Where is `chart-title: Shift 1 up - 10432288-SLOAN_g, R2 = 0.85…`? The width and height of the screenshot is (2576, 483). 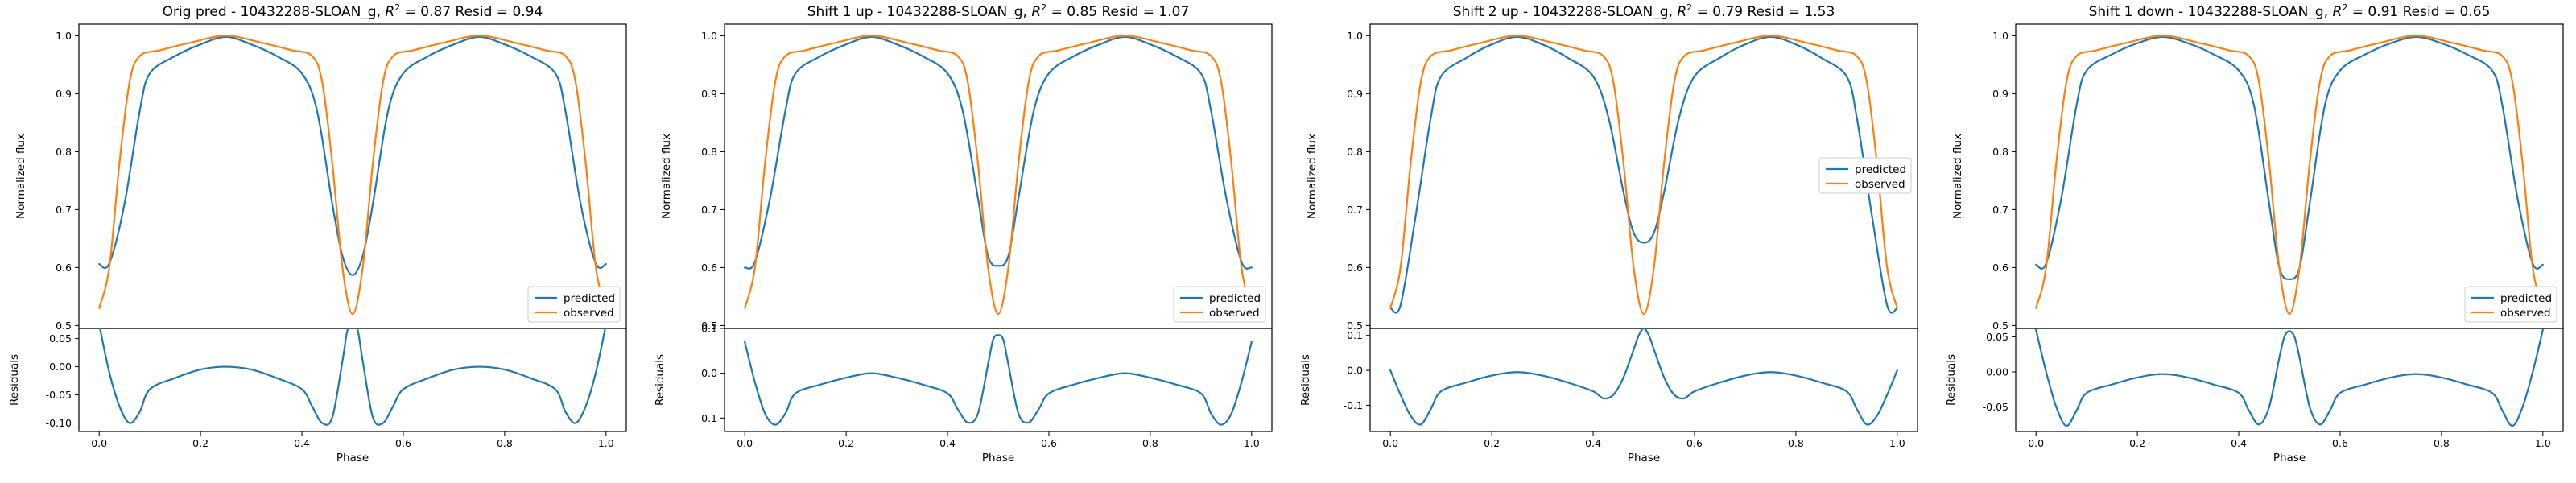 chart-title: Shift 1 up - 10432288-SLOAN_g, R2 = 0.85… is located at coordinates (998, 11).